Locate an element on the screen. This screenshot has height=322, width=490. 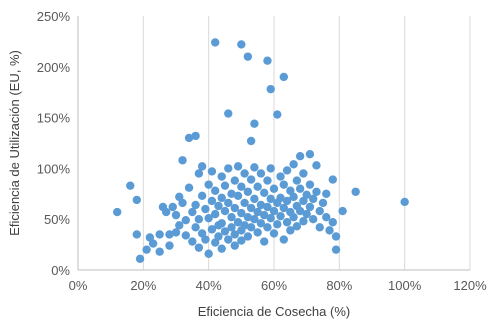
x-axis-title: Eficiencia de Cosecha (%) is located at coordinates (274, 311).